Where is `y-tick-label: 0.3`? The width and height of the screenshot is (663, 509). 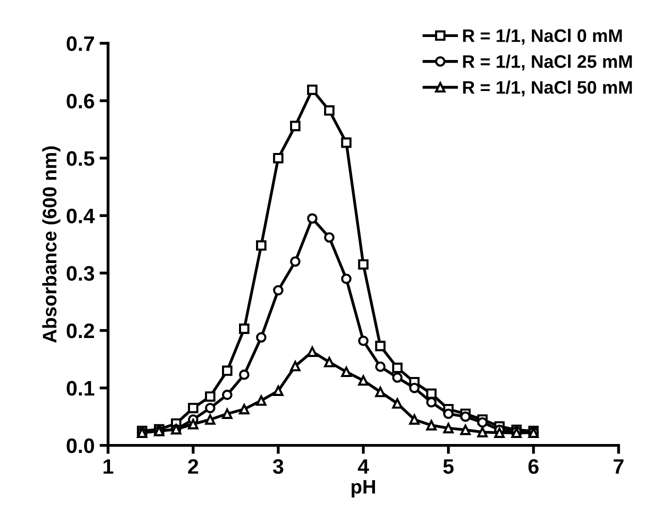 y-tick-label: 0.3 is located at coordinates (80, 273).